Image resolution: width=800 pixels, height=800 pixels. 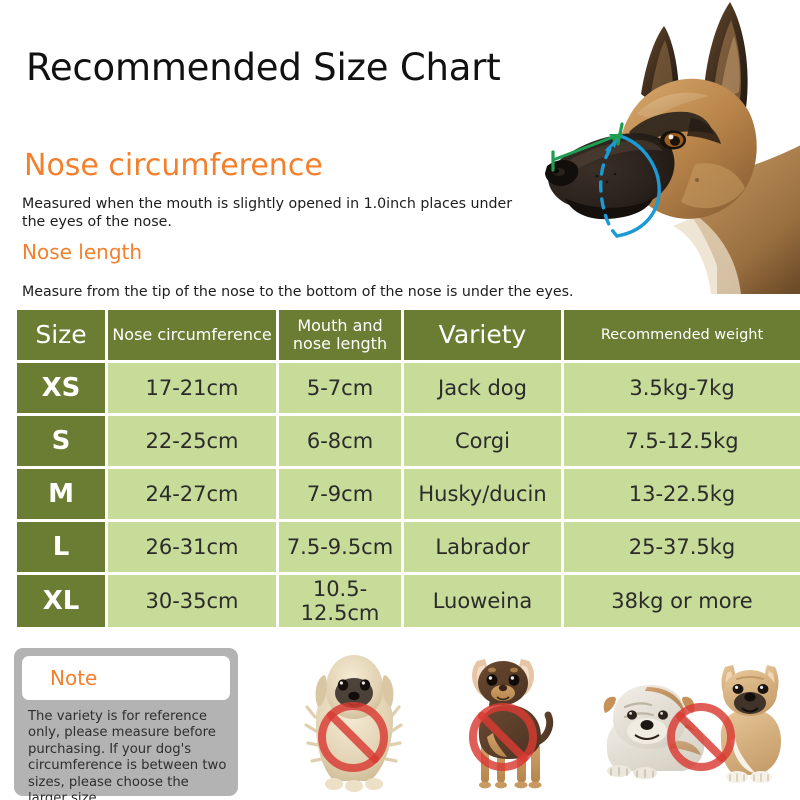 What do you see at coordinates (192, 601) in the screenshot?
I see `cell-nose-circumference: 30-35cm` at bounding box center [192, 601].